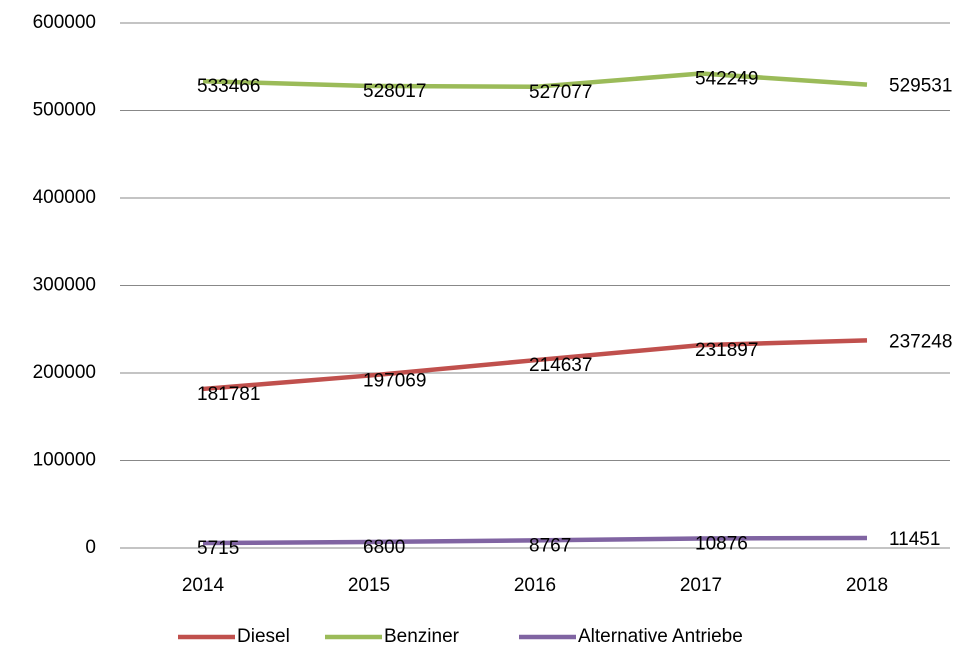  What do you see at coordinates (726, 79) in the screenshot?
I see `data-label: 542249` at bounding box center [726, 79].